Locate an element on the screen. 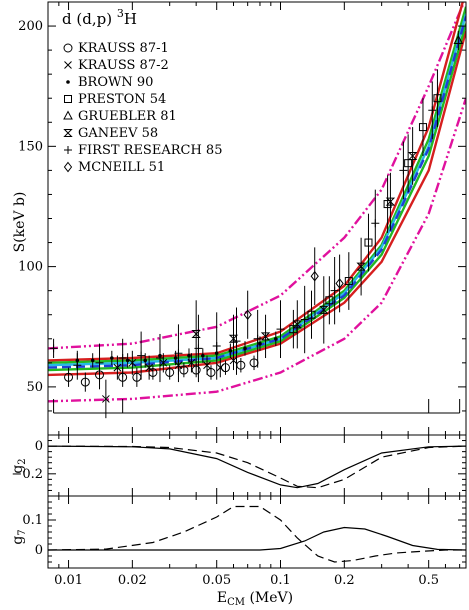 This screenshot has width=469, height=610. main-ytick-label-1: 100 is located at coordinates (30, 267).